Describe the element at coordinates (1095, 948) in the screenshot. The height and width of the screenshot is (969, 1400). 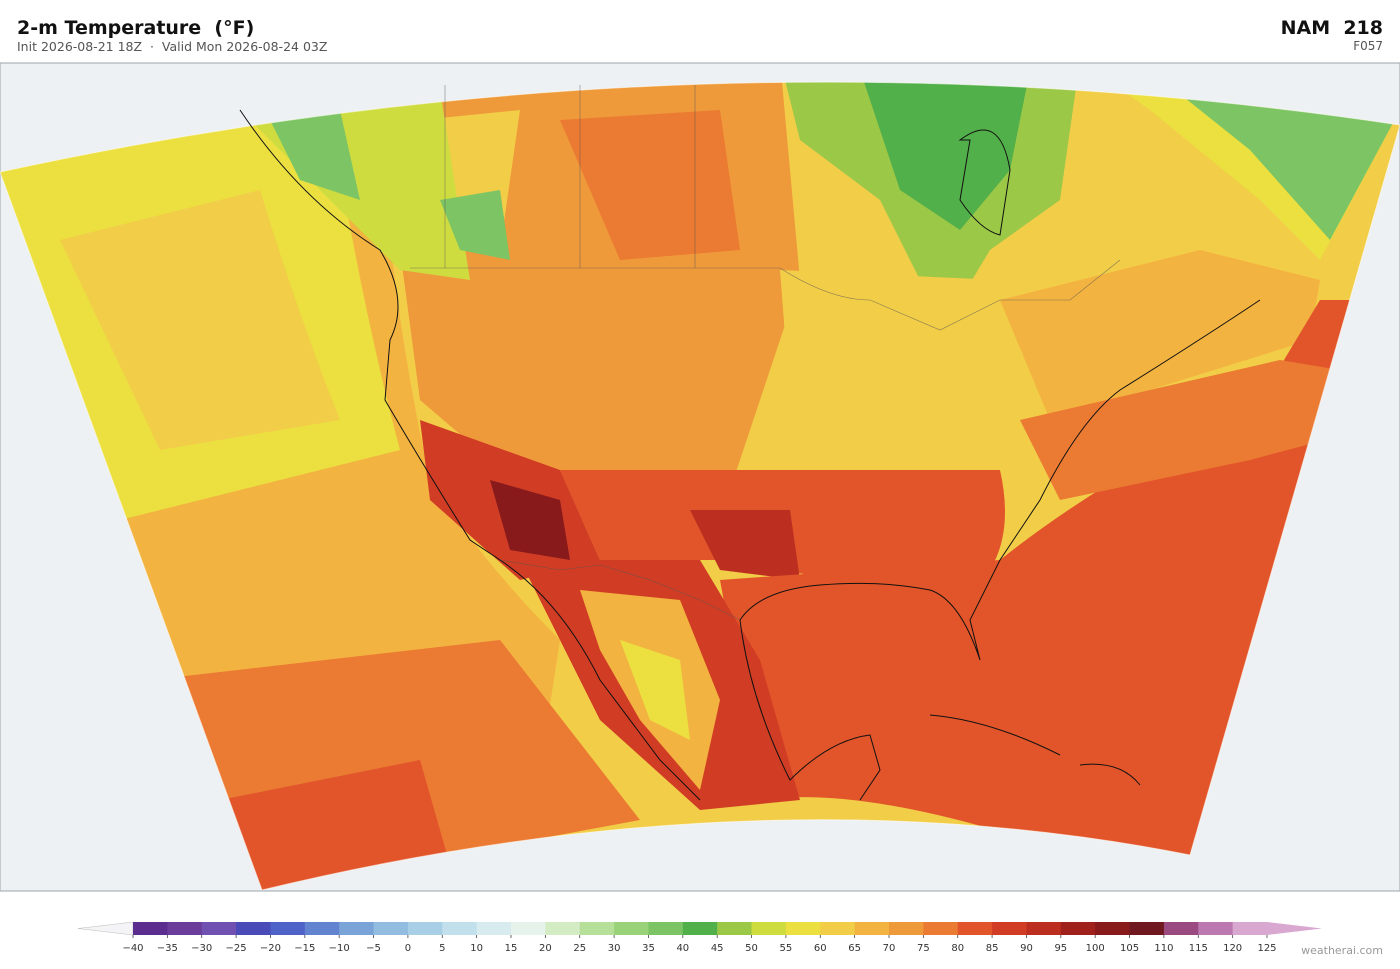
I see `tick-label: 100` at that location.